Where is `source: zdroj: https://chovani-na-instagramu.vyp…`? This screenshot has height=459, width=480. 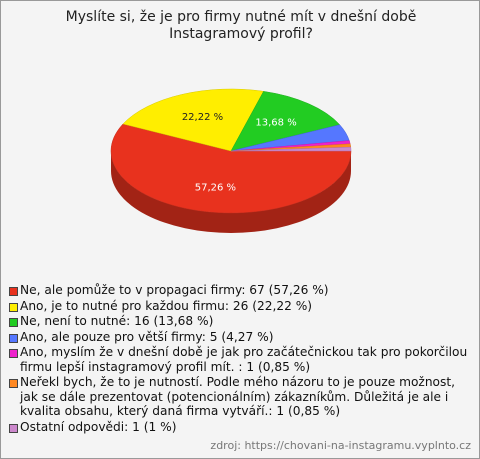 source: zdroj: https://chovani-na-instagramu.vyp… is located at coordinates (340, 445).